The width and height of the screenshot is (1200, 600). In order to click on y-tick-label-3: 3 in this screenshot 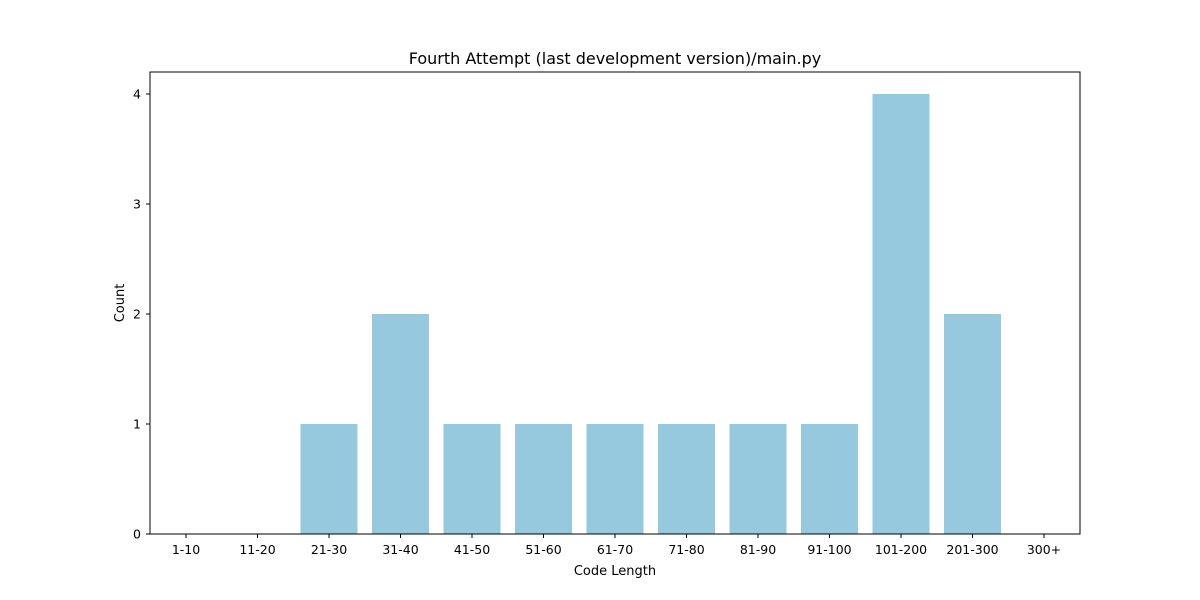, I will do `click(137, 204)`.